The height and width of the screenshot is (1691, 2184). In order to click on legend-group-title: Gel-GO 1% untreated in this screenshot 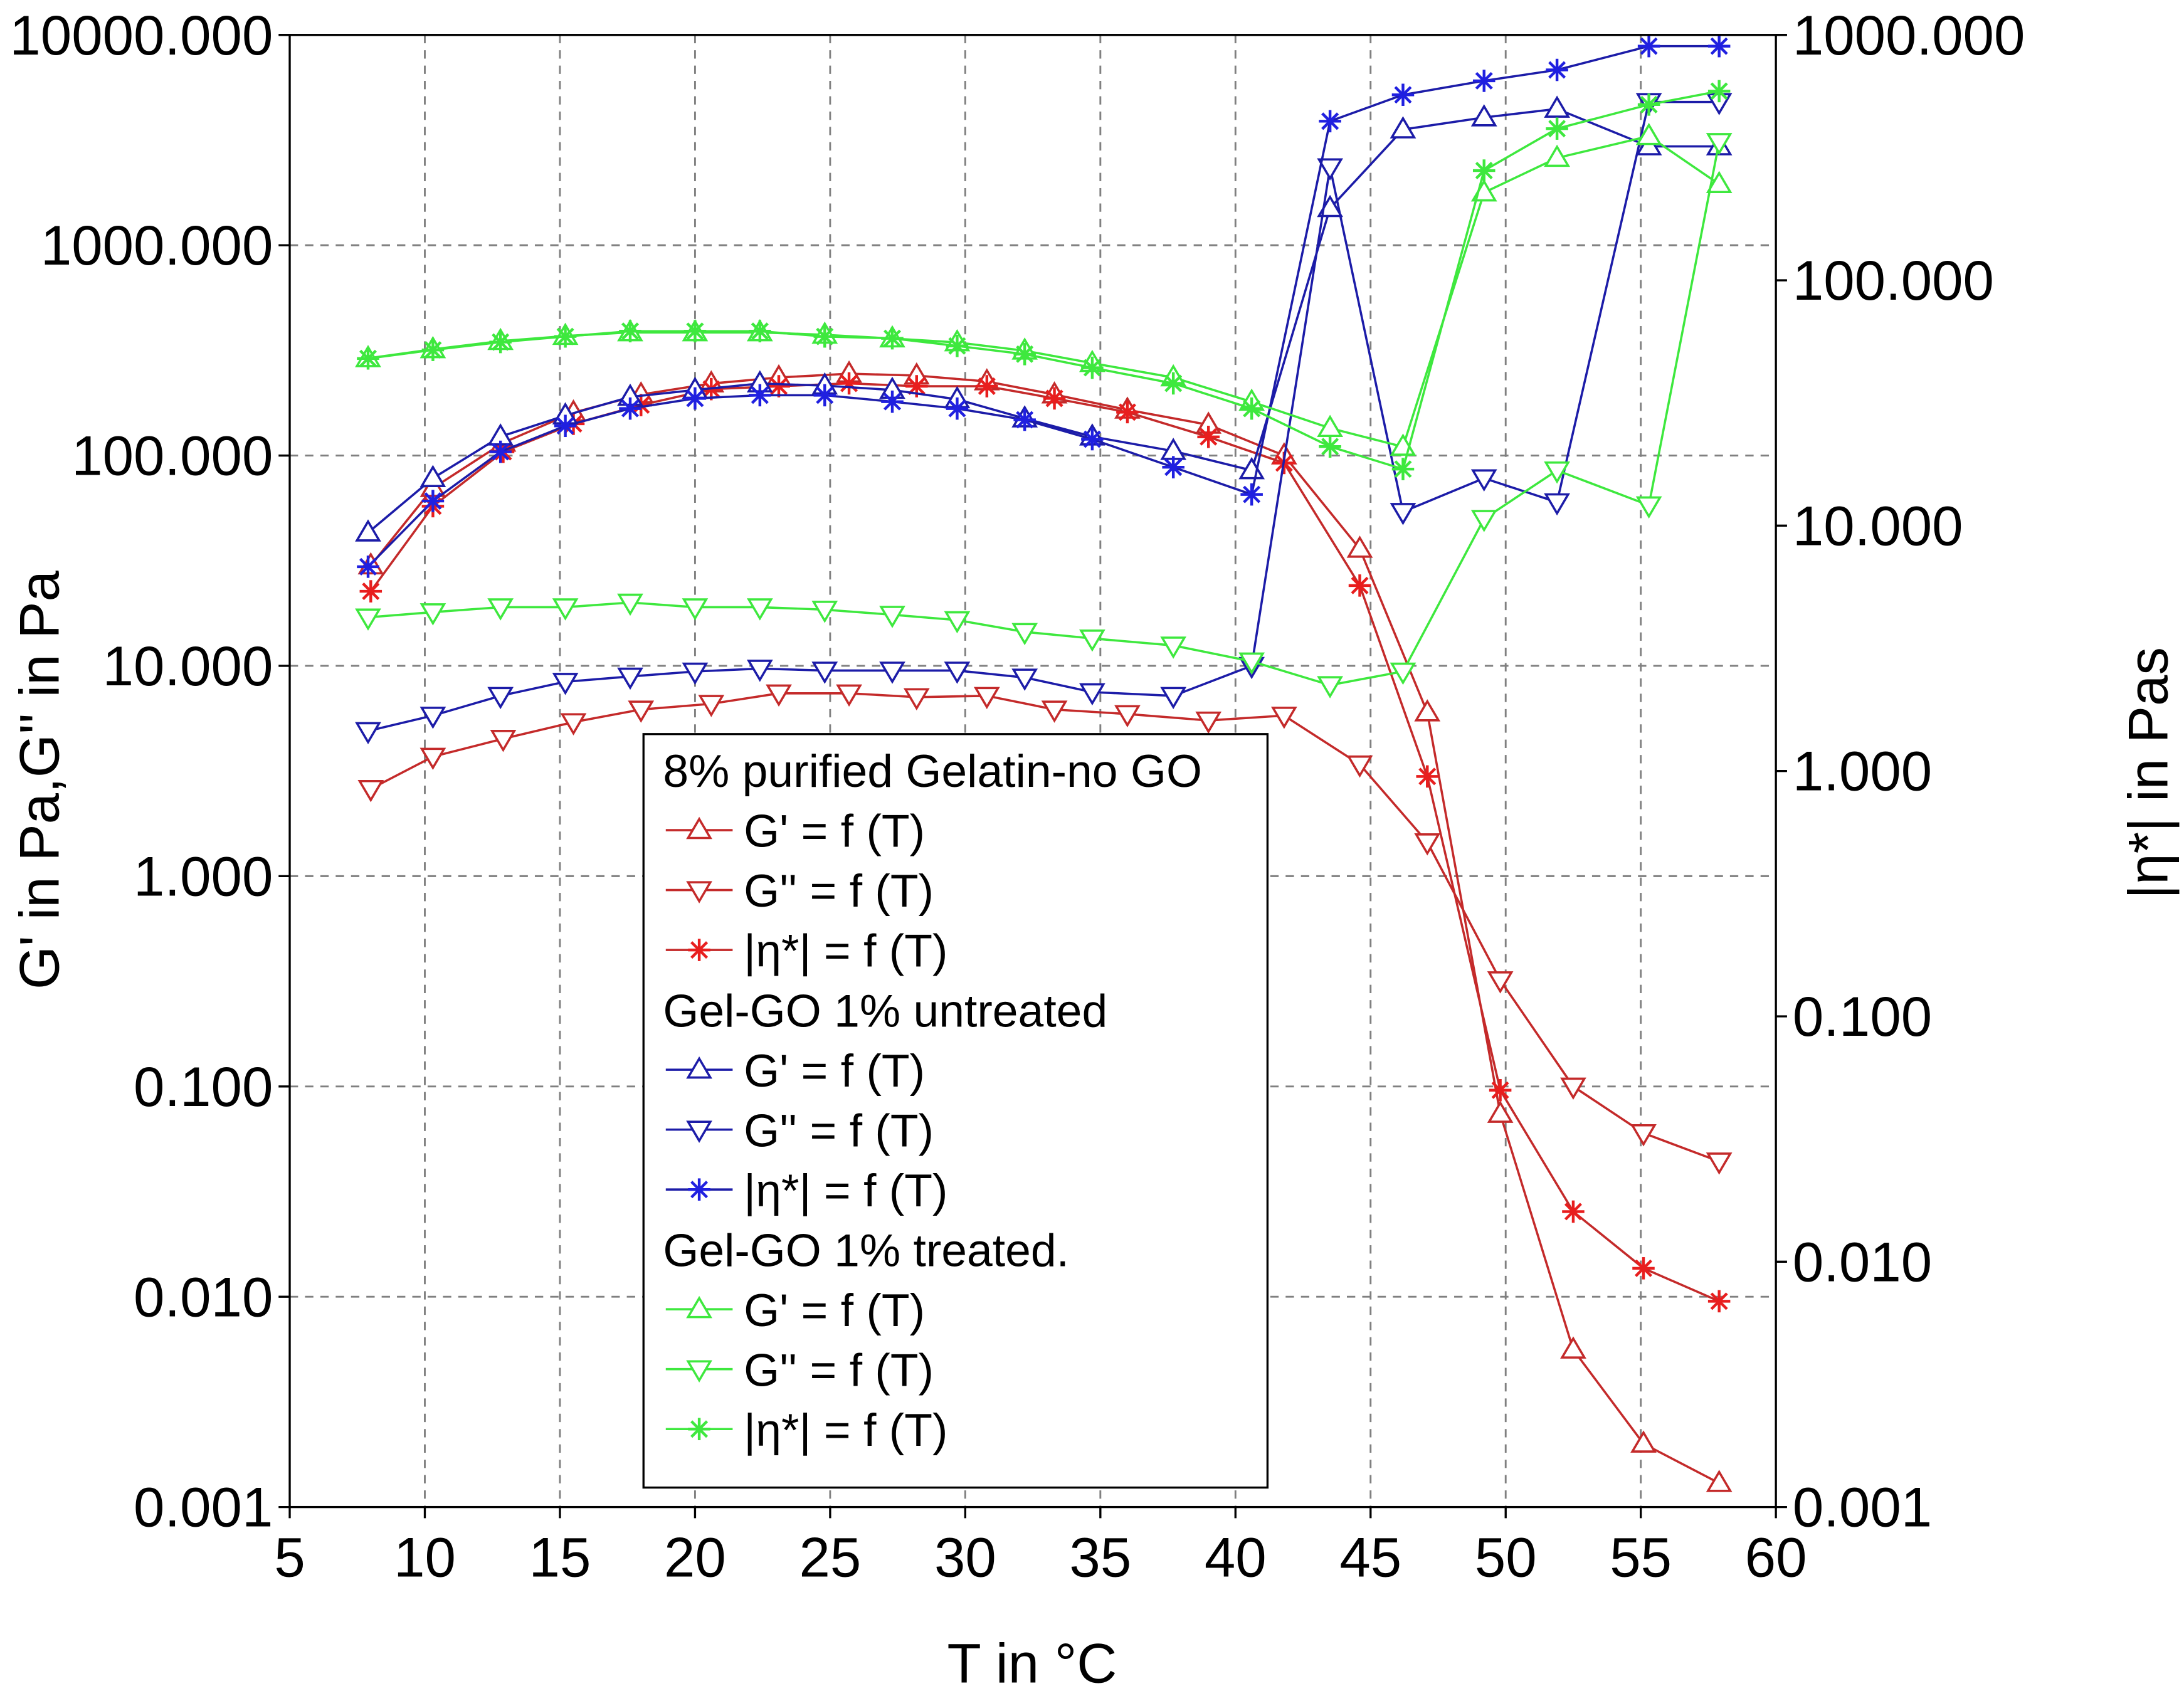, I will do `click(885, 1011)`.